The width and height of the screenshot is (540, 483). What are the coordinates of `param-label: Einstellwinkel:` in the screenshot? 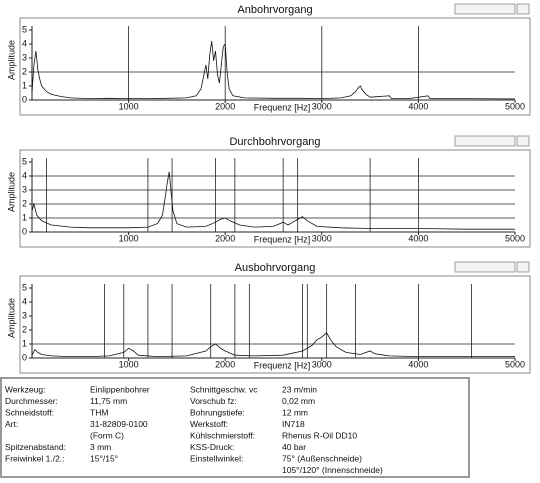 It's located at (216, 458).